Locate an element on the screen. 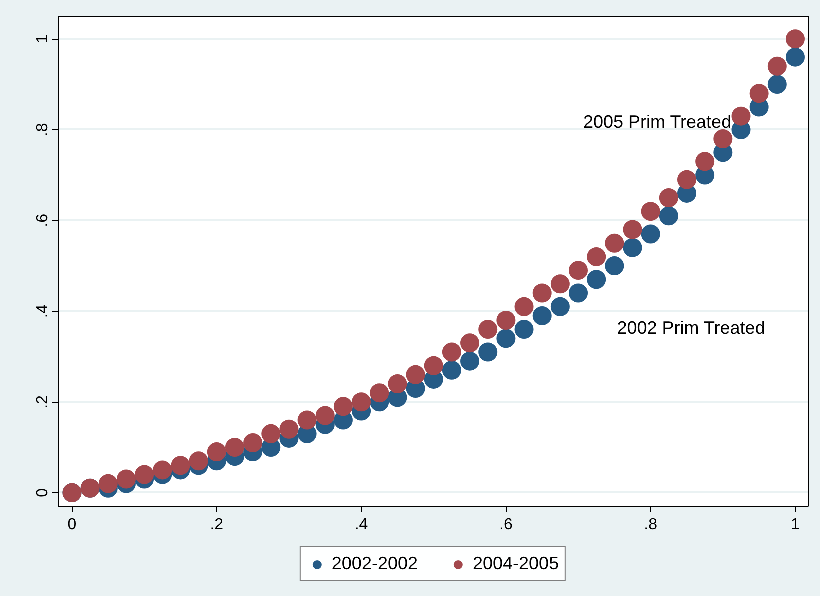  x-tick-label: .6 is located at coordinates (506, 525).